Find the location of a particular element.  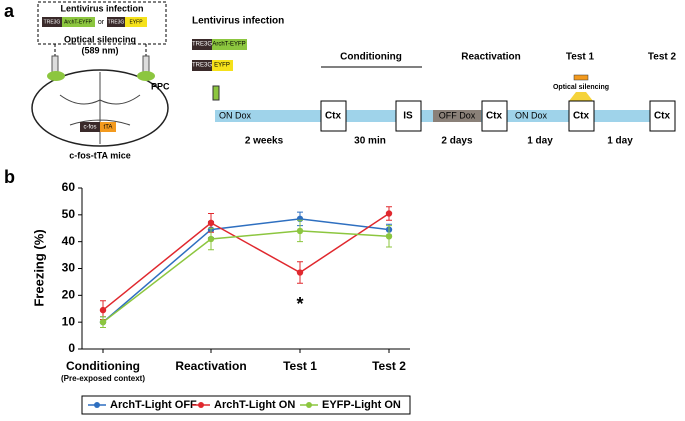

light-beam is located at coordinates (581, 96).